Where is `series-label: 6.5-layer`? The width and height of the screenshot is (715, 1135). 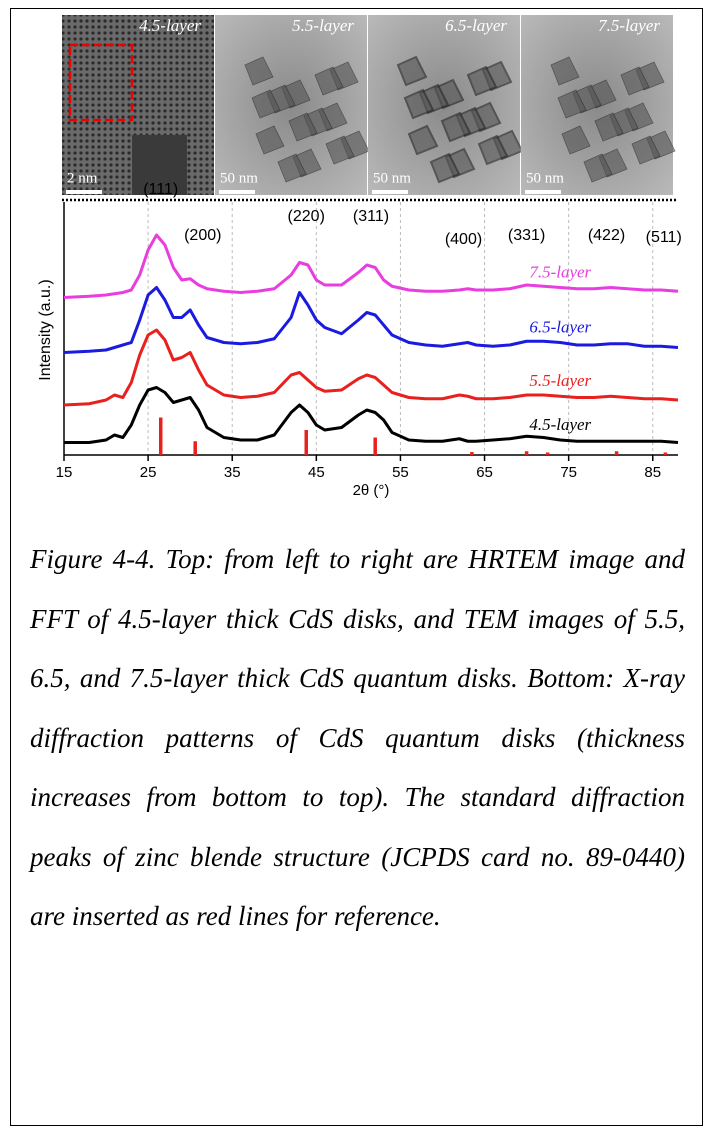
series-label: 6.5-layer is located at coordinates (560, 326).